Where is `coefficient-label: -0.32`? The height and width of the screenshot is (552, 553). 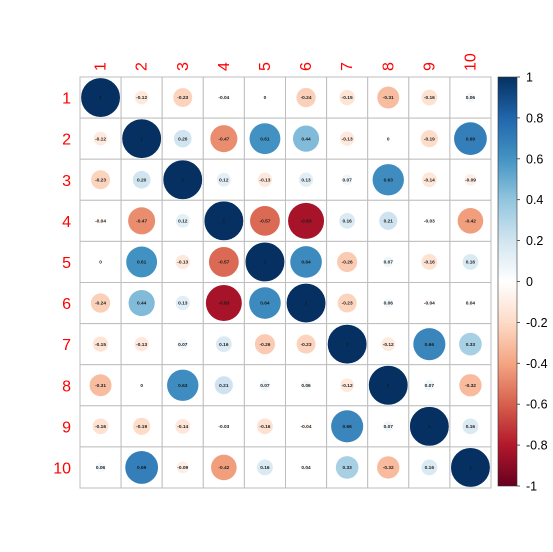 coefficient-label: -0.32 is located at coordinates (388, 468).